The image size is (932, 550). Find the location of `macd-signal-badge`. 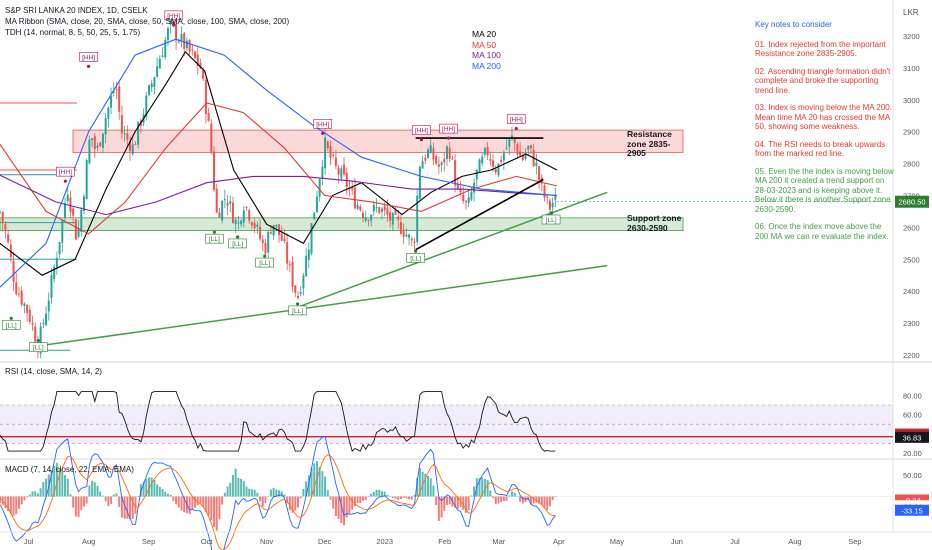

macd-signal-badge is located at coordinates (912, 510).